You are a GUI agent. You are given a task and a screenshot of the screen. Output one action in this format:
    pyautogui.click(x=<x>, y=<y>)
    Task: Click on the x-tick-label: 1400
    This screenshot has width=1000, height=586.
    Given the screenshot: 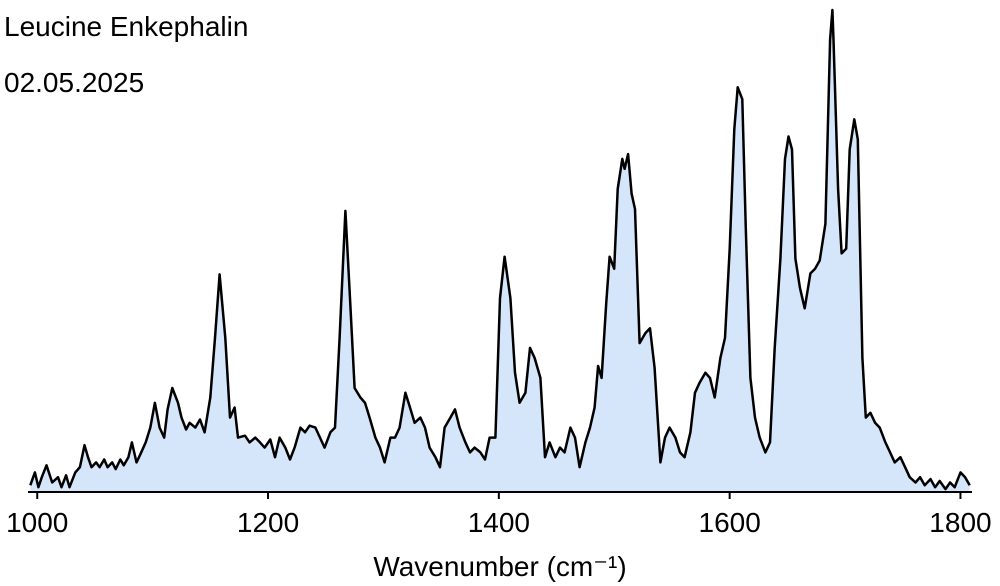 What is the action you would take?
    pyautogui.click(x=499, y=522)
    